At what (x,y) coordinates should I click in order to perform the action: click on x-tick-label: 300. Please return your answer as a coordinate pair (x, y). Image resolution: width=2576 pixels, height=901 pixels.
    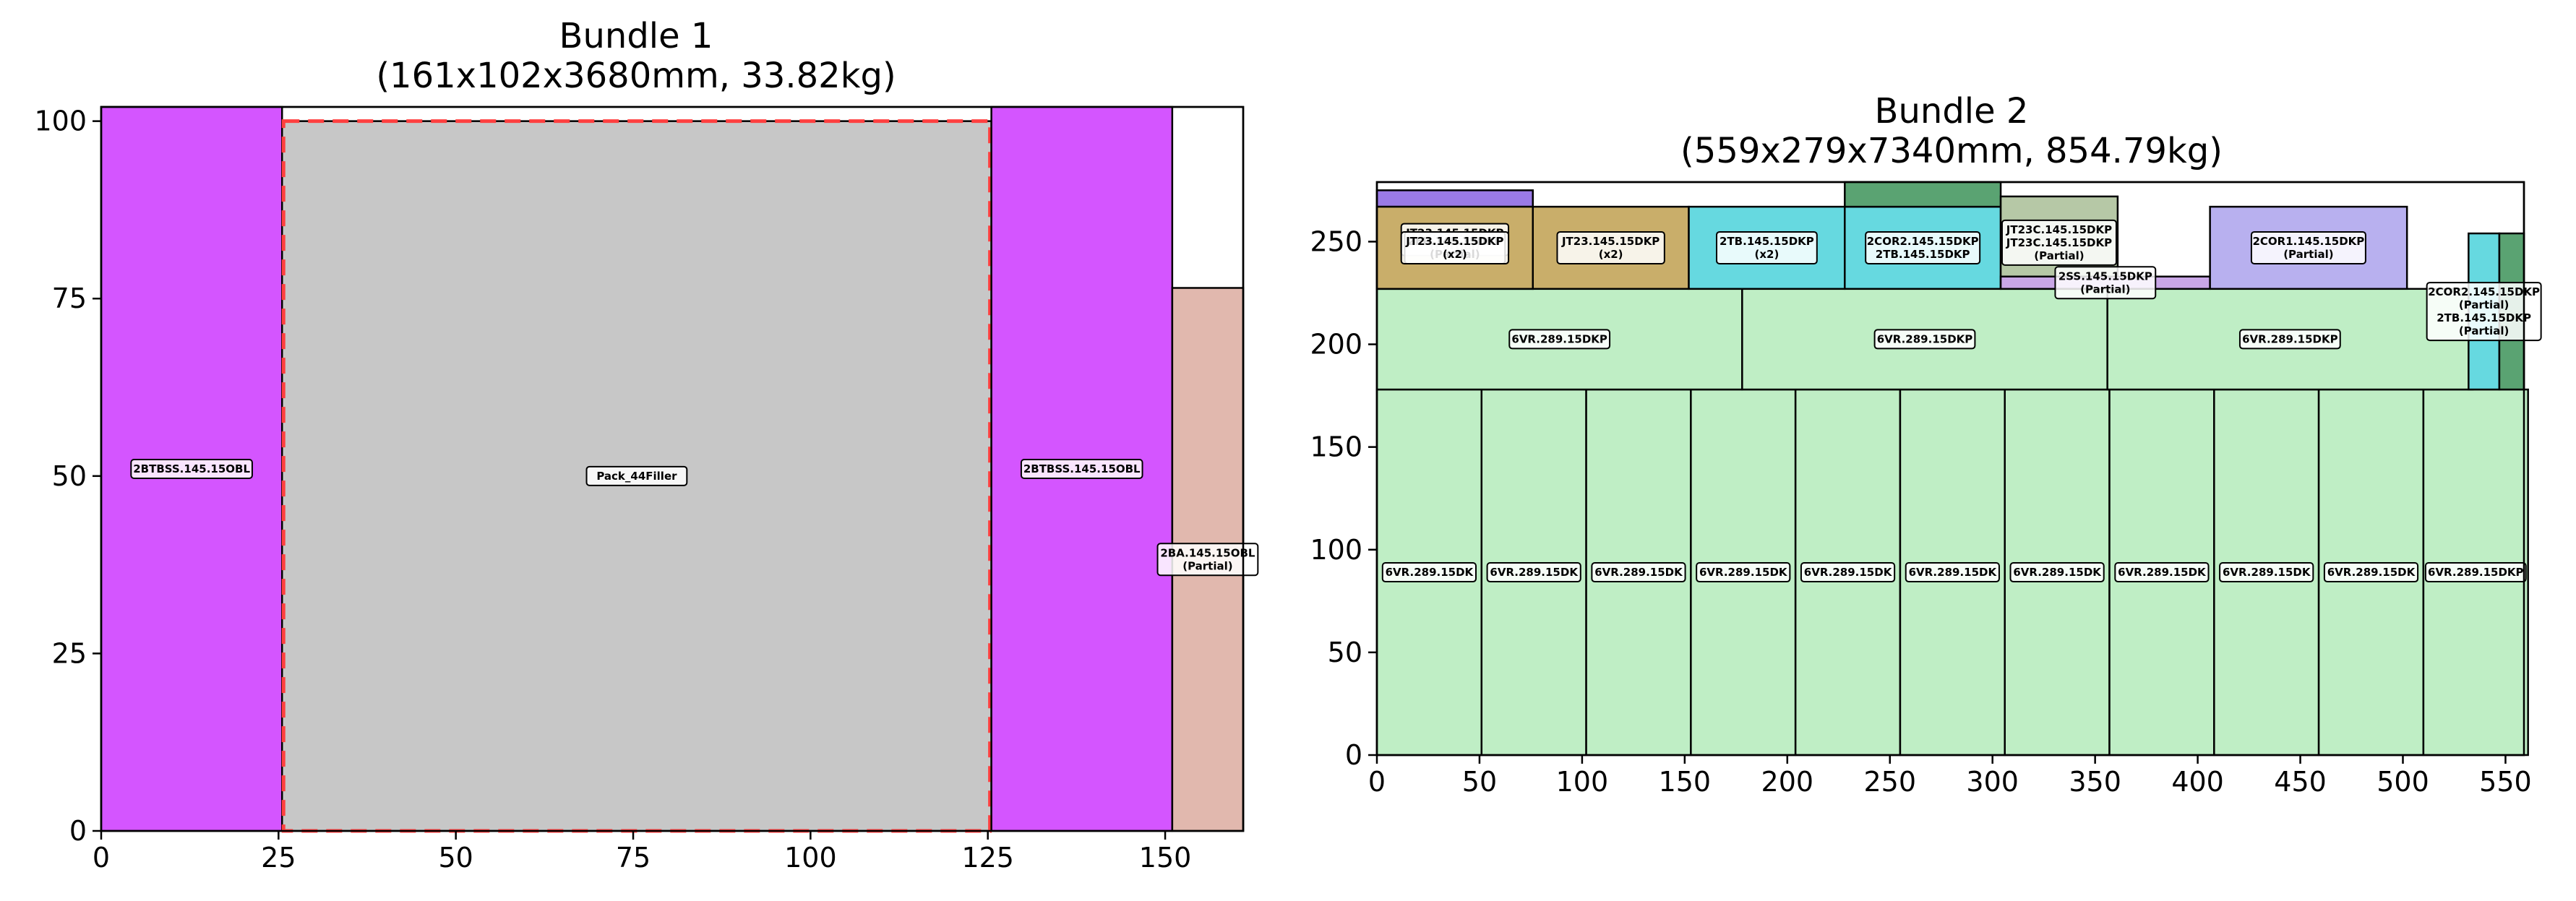
    Looking at the image, I should click on (1993, 782).